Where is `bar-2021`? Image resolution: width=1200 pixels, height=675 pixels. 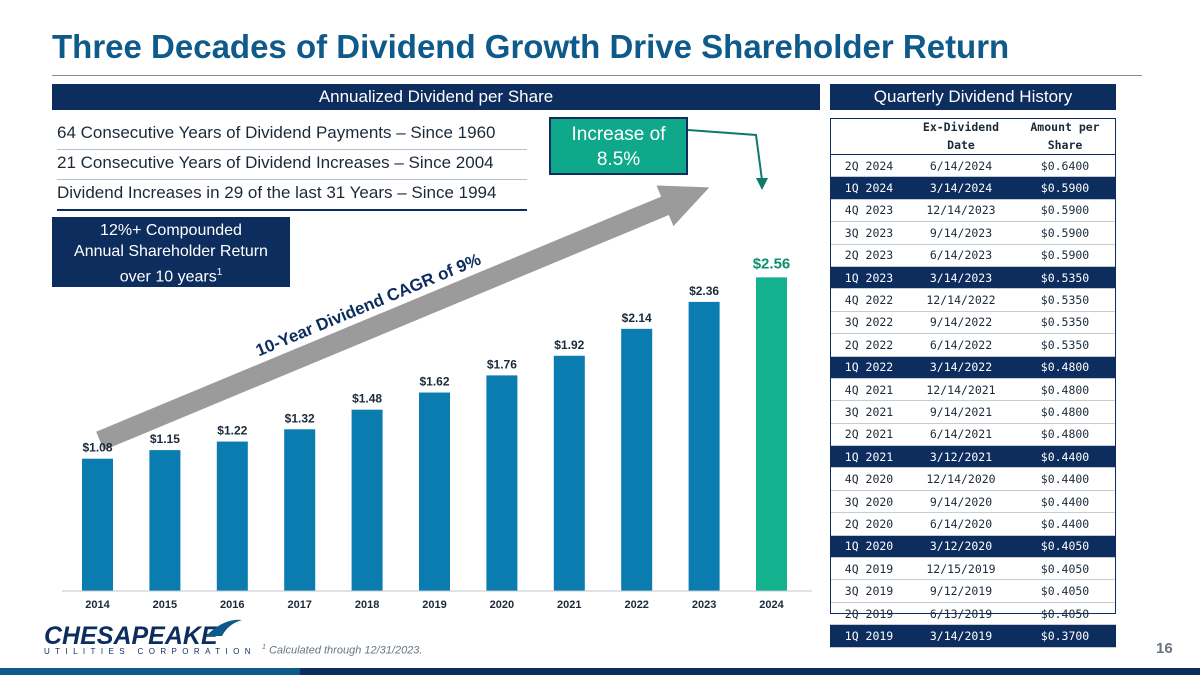 bar-2021 is located at coordinates (569, 473).